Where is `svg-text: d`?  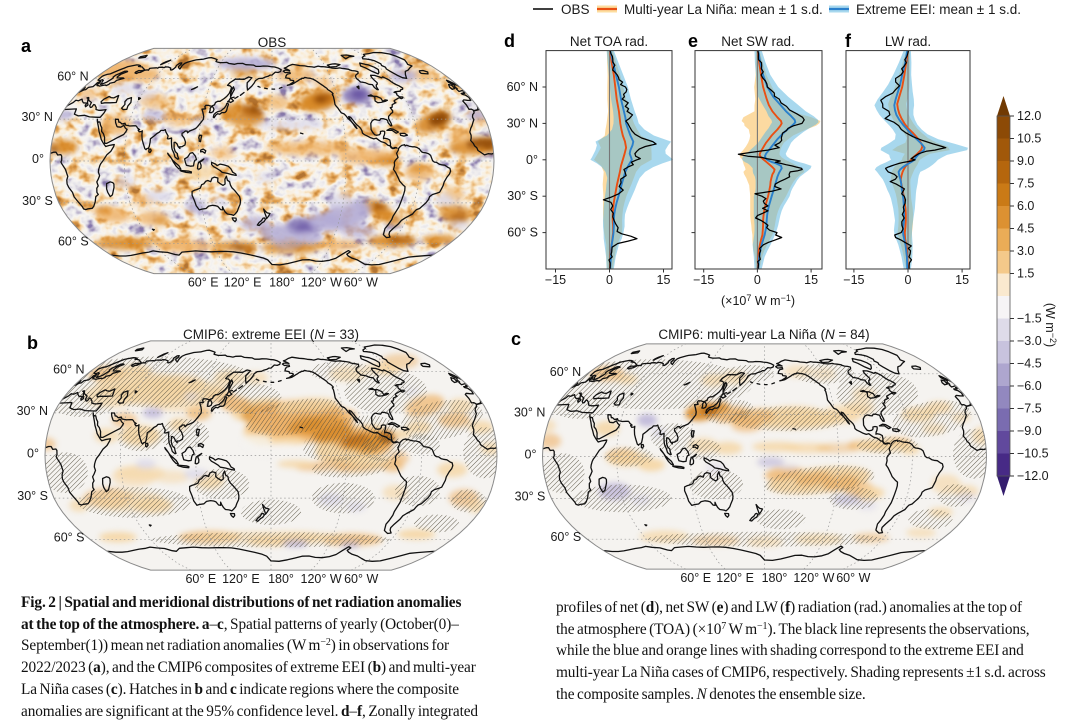 svg-text: d is located at coordinates (509, 41).